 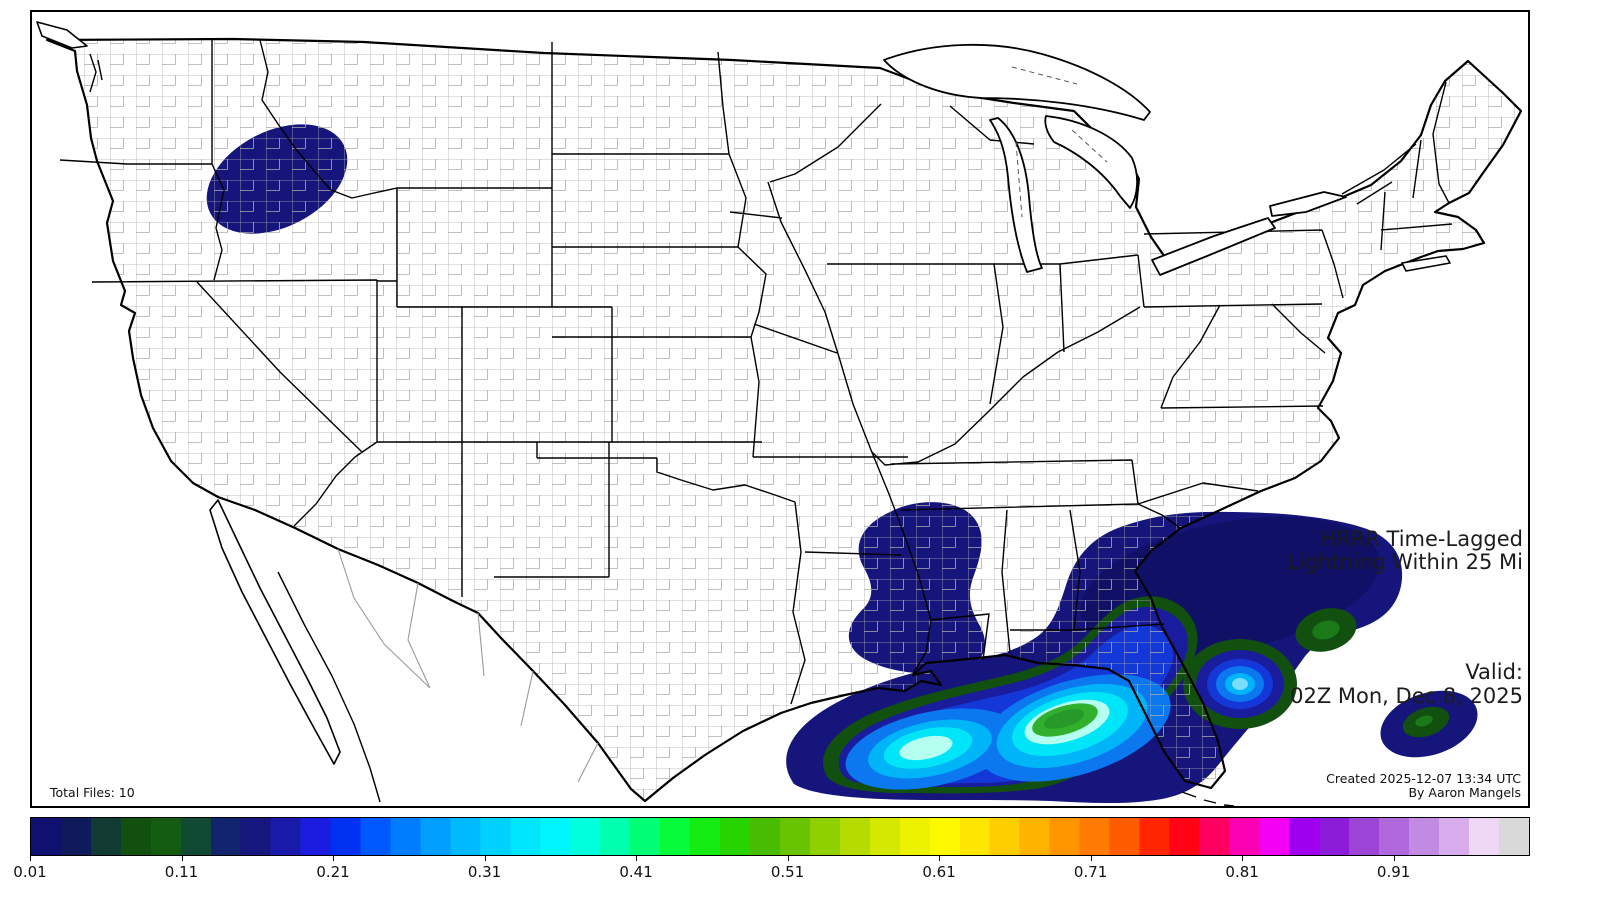 What do you see at coordinates (484, 872) in the screenshot?
I see `colorbar-tick-label: 0.31` at bounding box center [484, 872].